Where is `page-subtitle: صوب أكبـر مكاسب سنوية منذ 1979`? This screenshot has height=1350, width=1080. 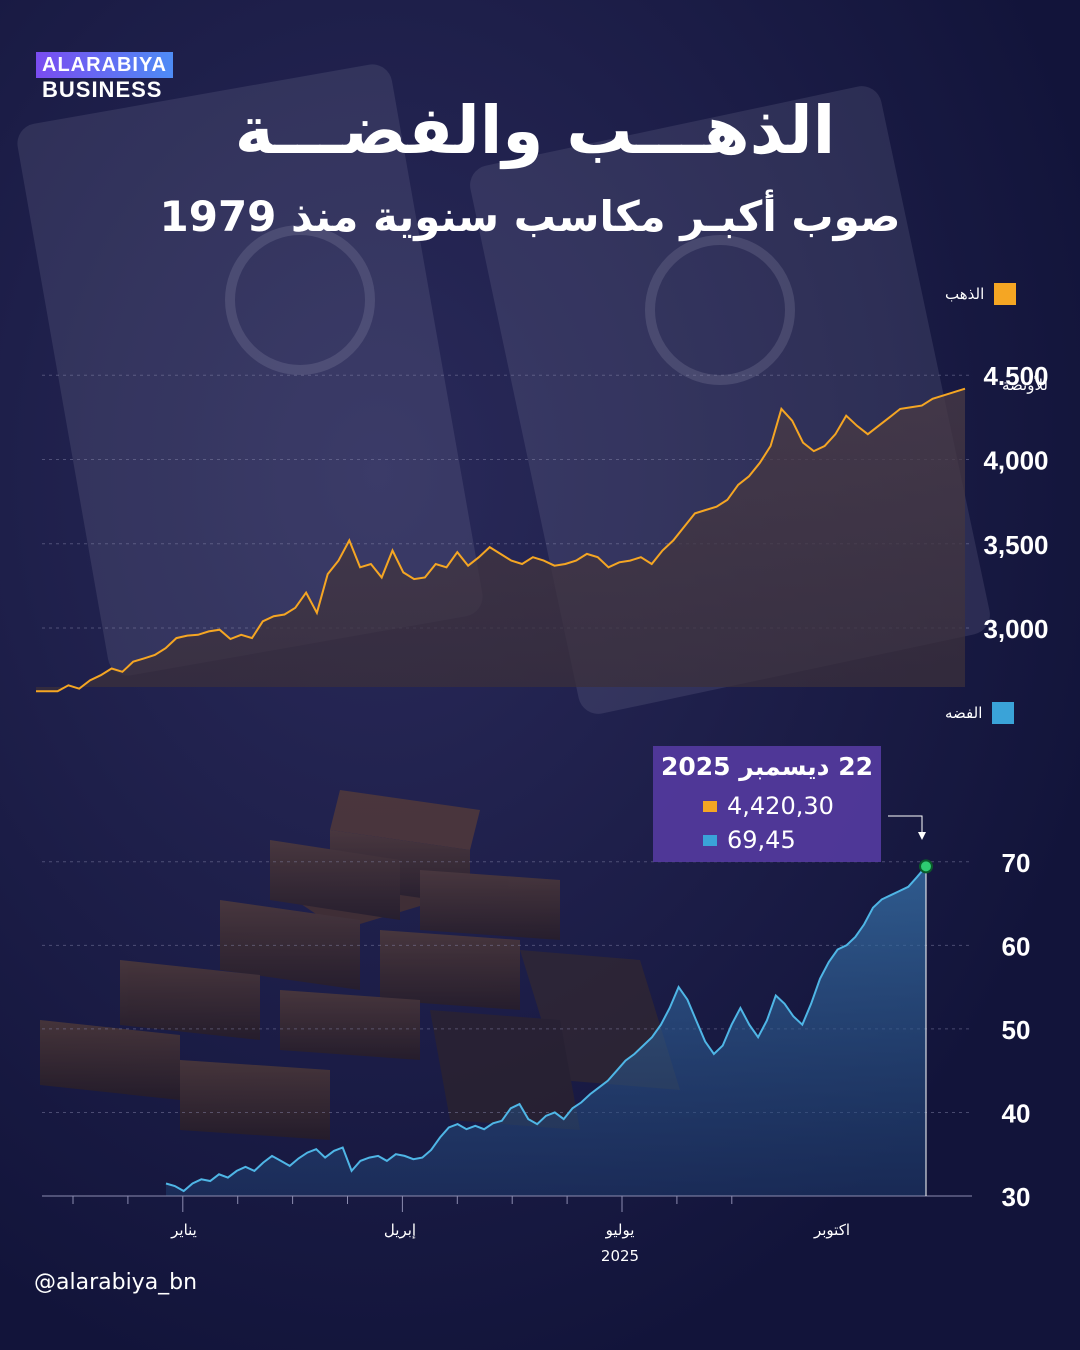 page-subtitle: صوب أكبـر مكاسب سنوية منذ 1979 is located at coordinates (530, 216).